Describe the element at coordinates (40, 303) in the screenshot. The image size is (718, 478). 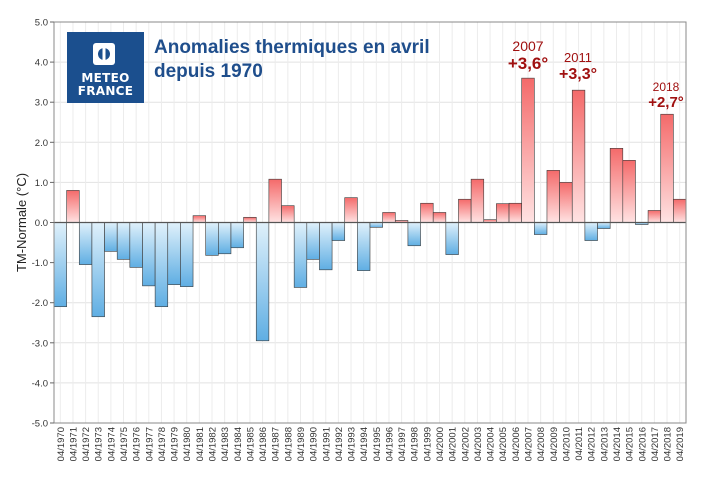
I see `y-tick-label: -2.0` at that location.